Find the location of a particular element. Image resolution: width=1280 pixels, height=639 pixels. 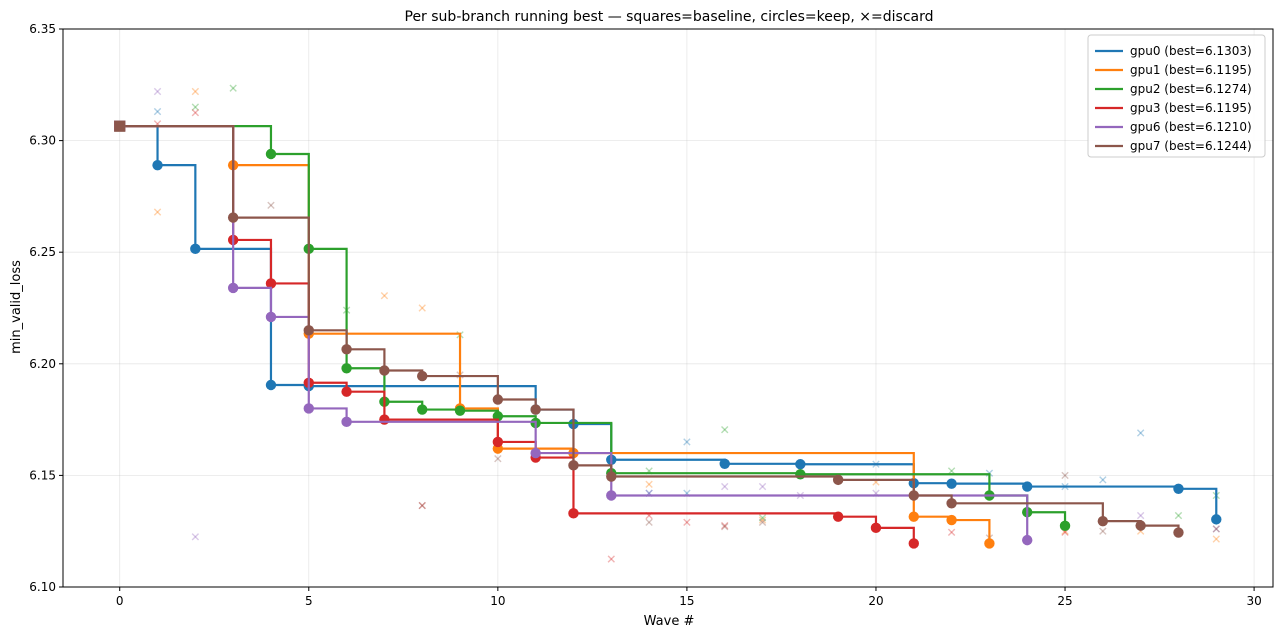

x-tick-label: 5 is located at coordinates (309, 601).